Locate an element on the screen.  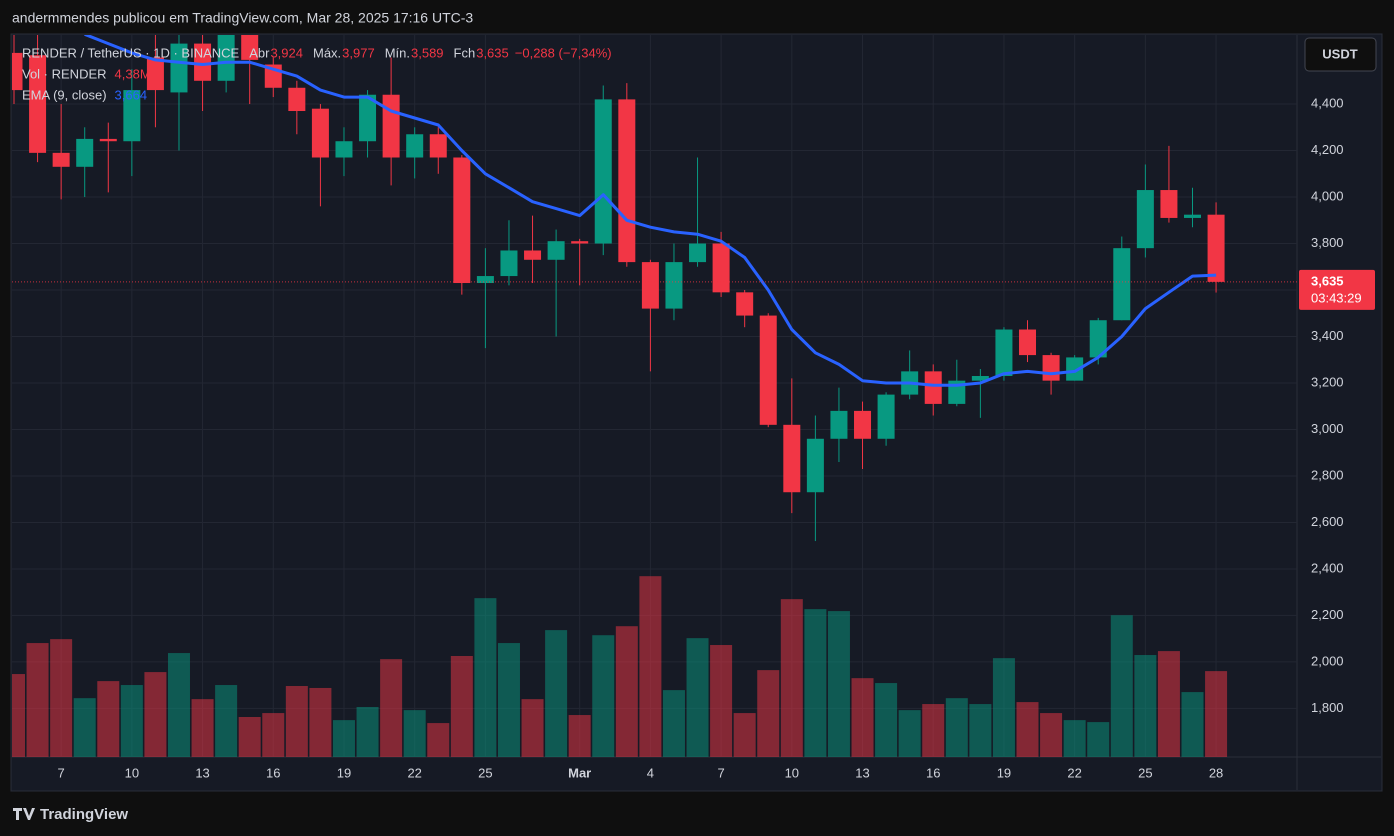
change: −0,288 (−7,34%) is located at coordinates (563, 52).